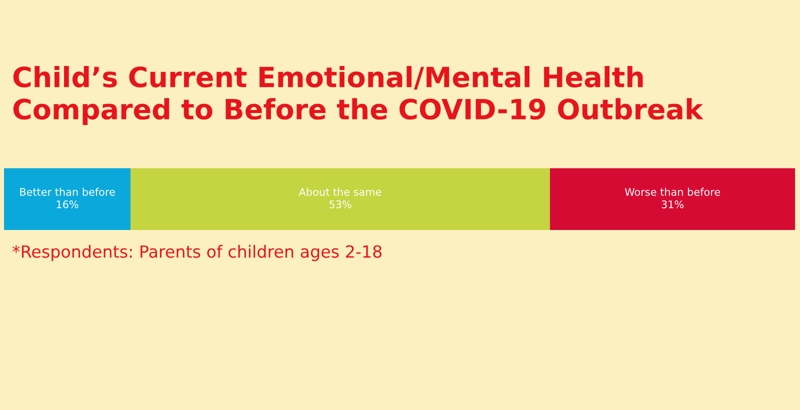  What do you see at coordinates (672, 192) in the screenshot?
I see `series-label: Worse than before` at bounding box center [672, 192].